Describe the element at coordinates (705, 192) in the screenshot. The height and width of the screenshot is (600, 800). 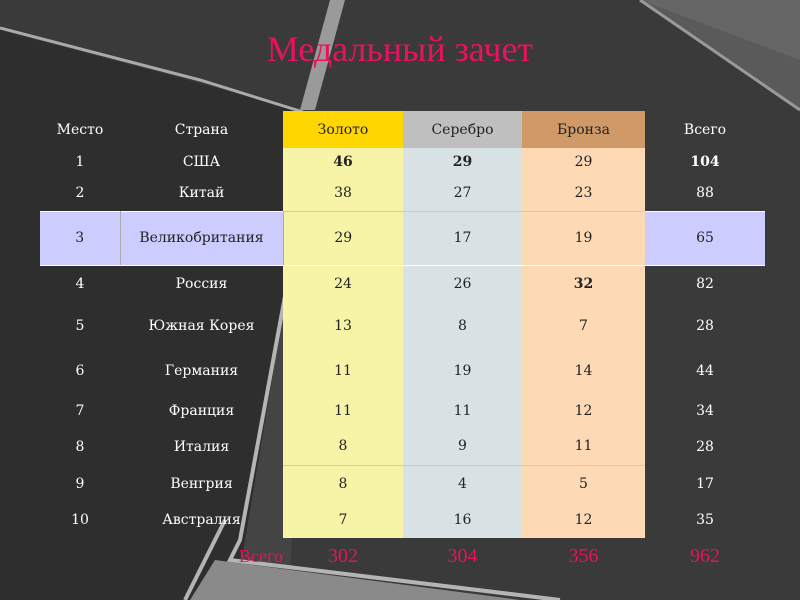
I see `cell-total: 88` at that location.